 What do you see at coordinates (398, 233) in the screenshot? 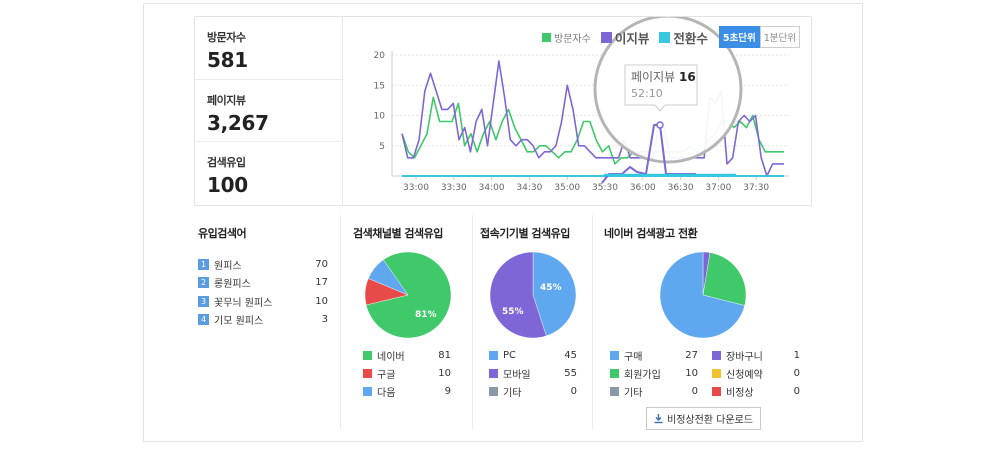
I see `channel-pie-title: 검색채널별 검색유입` at bounding box center [398, 233].